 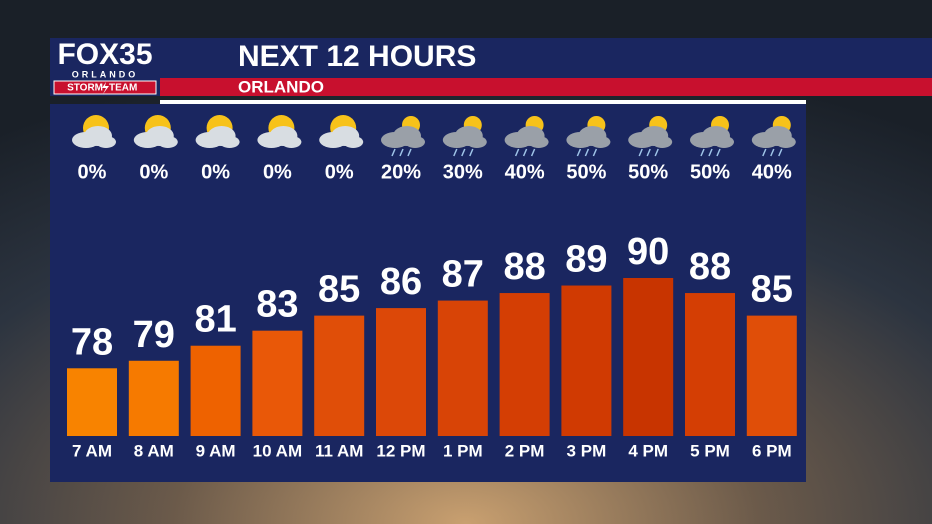 What do you see at coordinates (281, 86) in the screenshot?
I see `chart-subtitle: ORLANDO` at bounding box center [281, 86].